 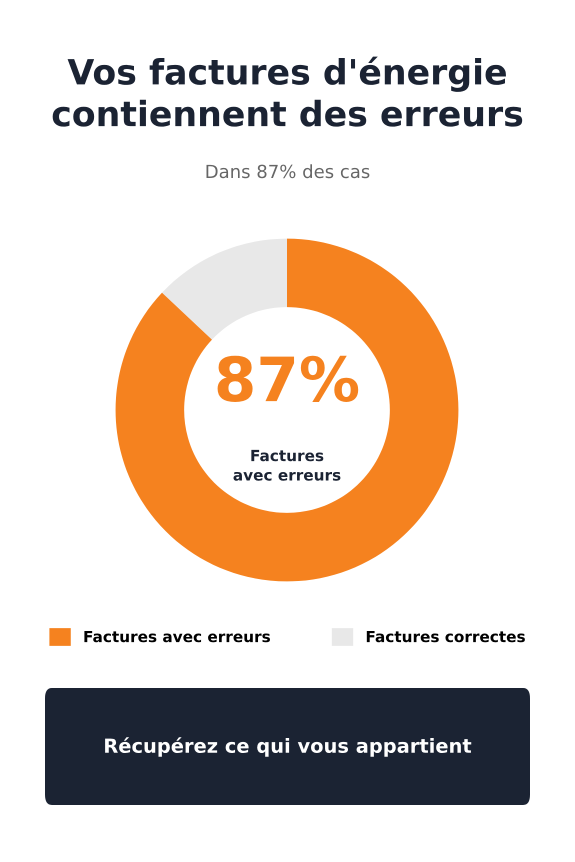 What do you see at coordinates (445, 636) in the screenshot?
I see `legend-label: Factures correctes` at bounding box center [445, 636].